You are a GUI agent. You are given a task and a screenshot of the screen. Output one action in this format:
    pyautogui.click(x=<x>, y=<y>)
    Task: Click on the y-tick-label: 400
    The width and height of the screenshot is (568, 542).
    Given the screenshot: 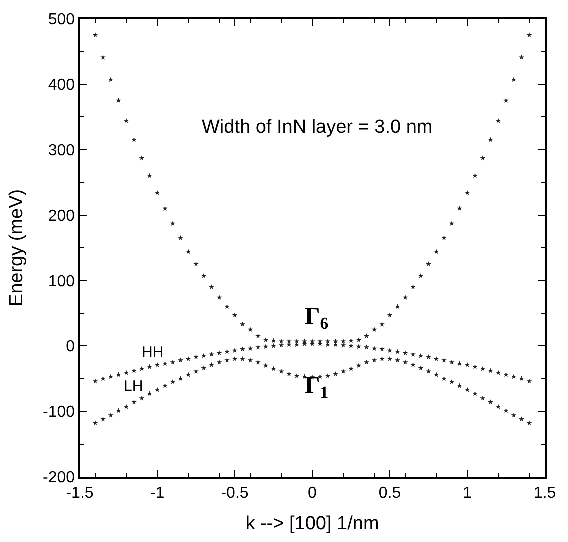 What is the action you would take?
    pyautogui.click(x=62, y=85)
    